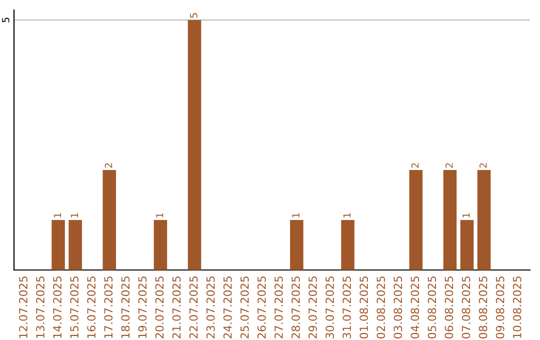 Image resolution: width=540 pixels, height=340 pixels. I want to click on x-tick-label: 30.07.2025, so click(330, 307).